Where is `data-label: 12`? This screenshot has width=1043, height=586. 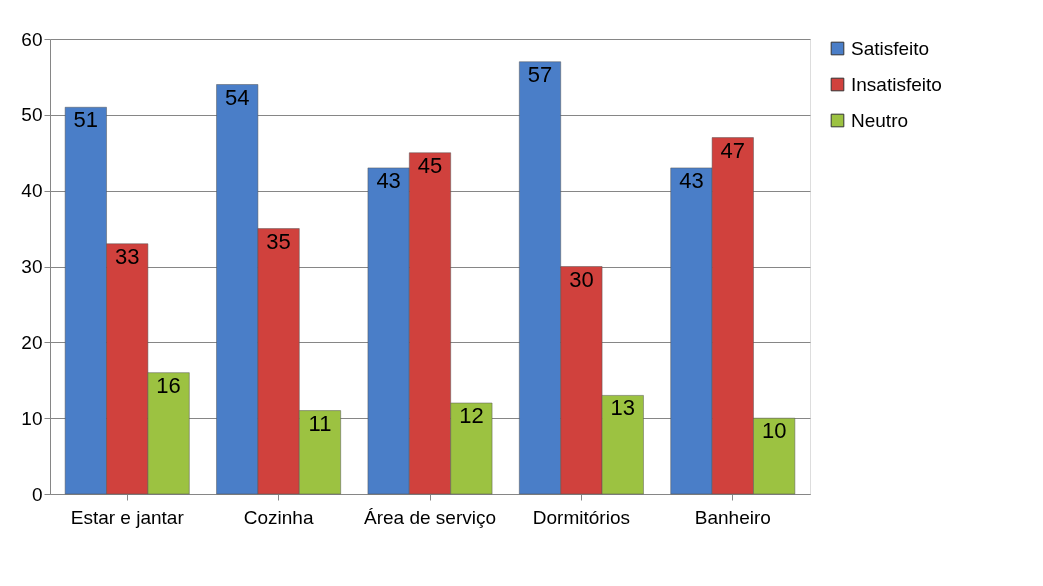 data-label: 12 is located at coordinates (471, 415).